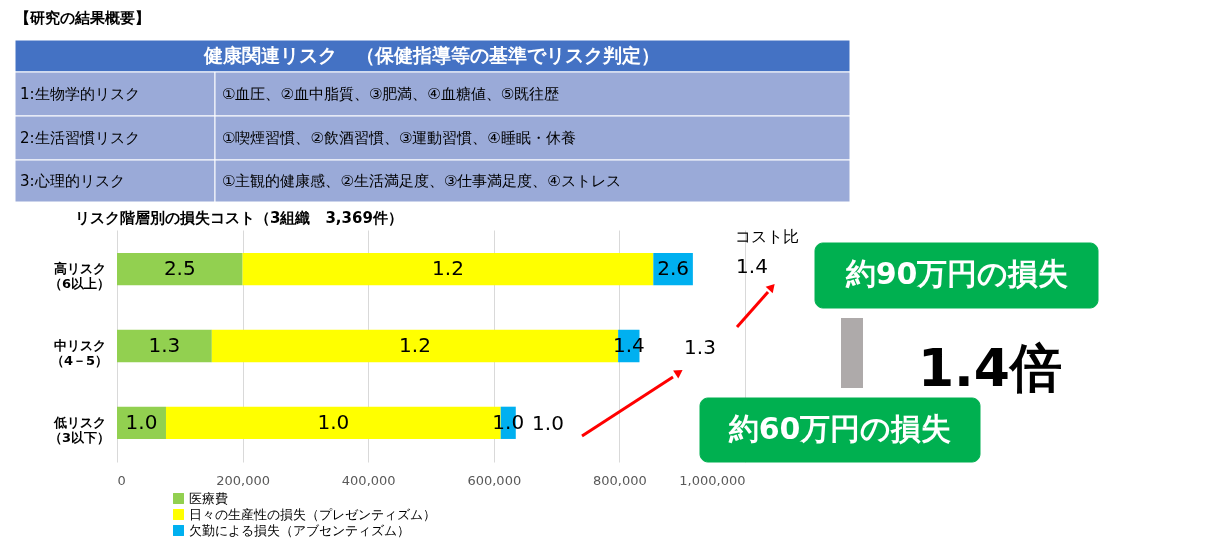 The image size is (1205, 557). Describe the element at coordinates (80, 138) in the screenshot. I see `text: 2:生活習慣リスク` at that location.